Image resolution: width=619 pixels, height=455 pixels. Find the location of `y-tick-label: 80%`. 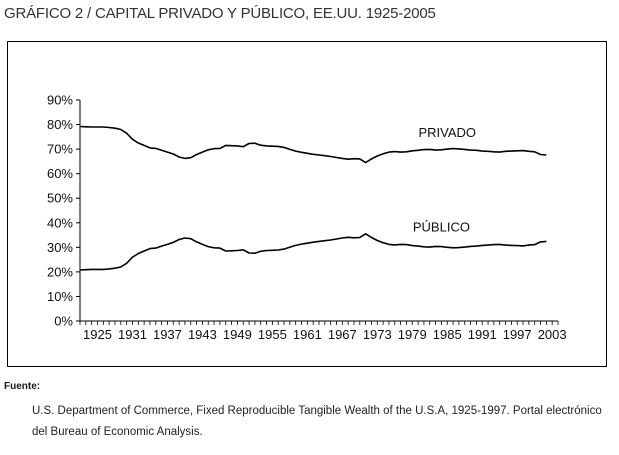

y-tick-label: 80% is located at coordinates (60, 124).